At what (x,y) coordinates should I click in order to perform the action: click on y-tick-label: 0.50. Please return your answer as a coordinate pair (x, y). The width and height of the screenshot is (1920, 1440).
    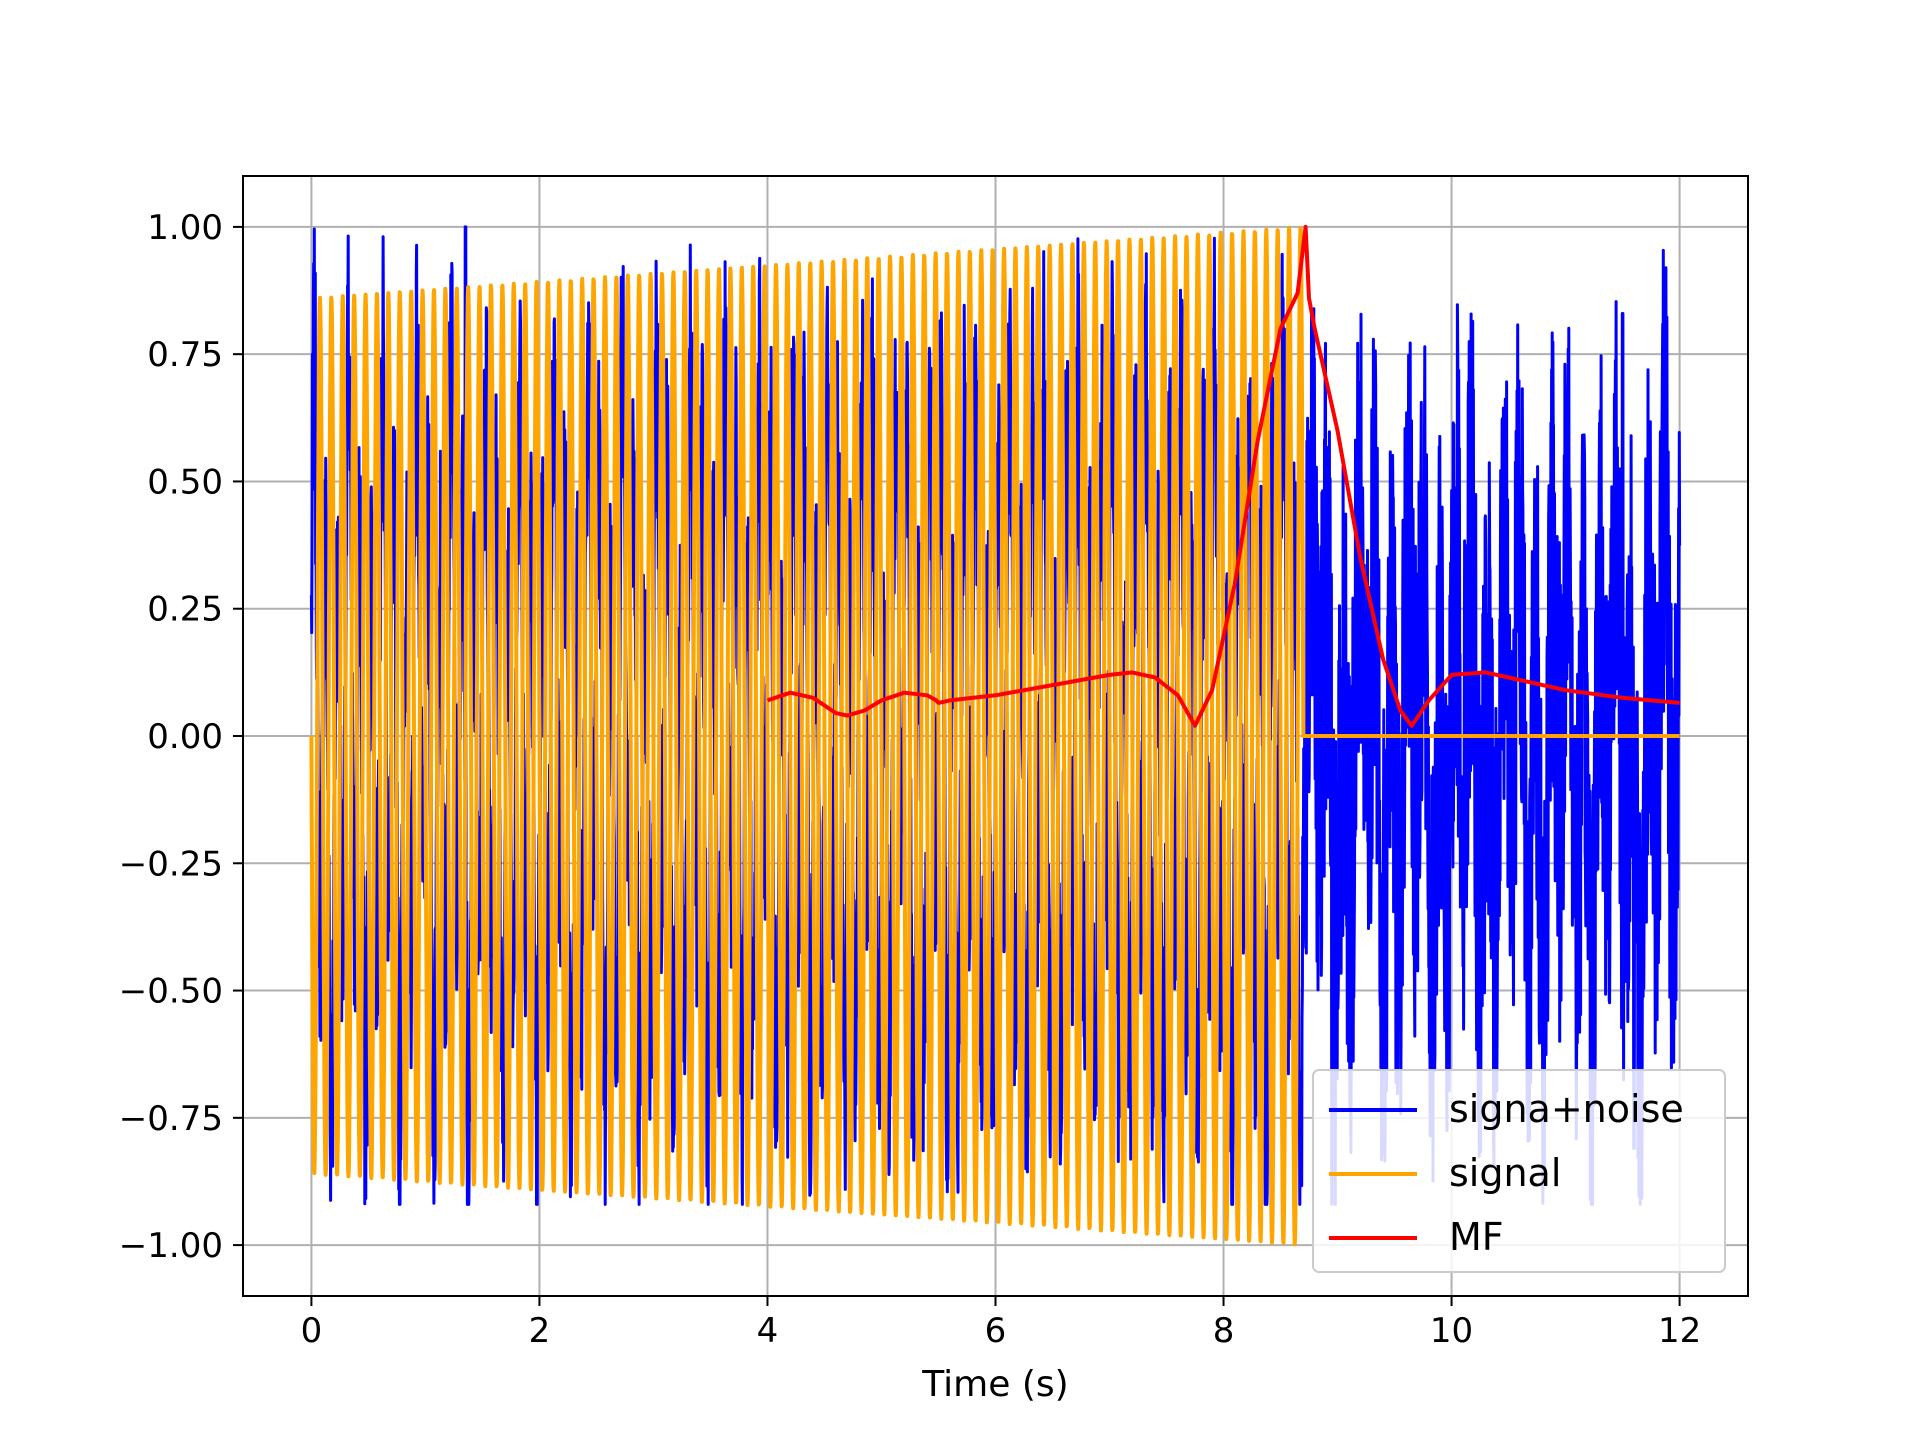
    Looking at the image, I should click on (185, 482).